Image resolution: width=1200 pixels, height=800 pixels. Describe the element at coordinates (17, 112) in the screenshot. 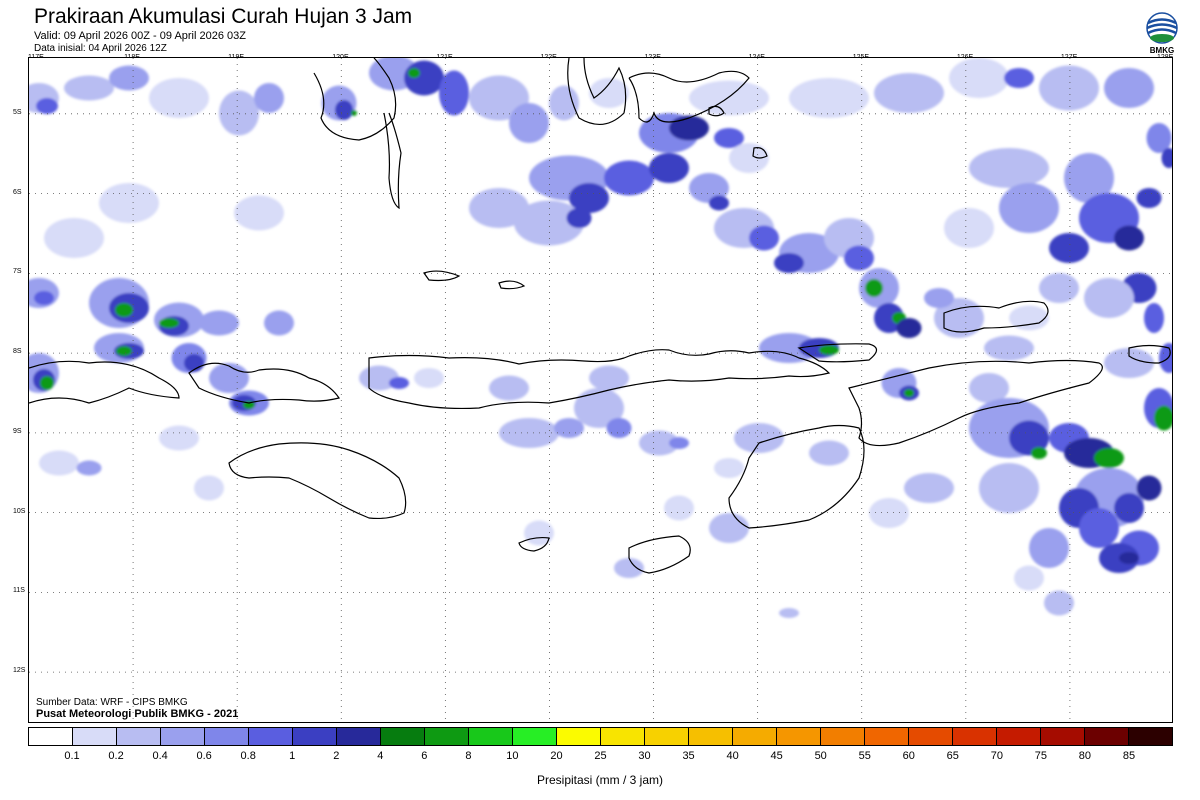

I see `lat-label: 5S` at that location.